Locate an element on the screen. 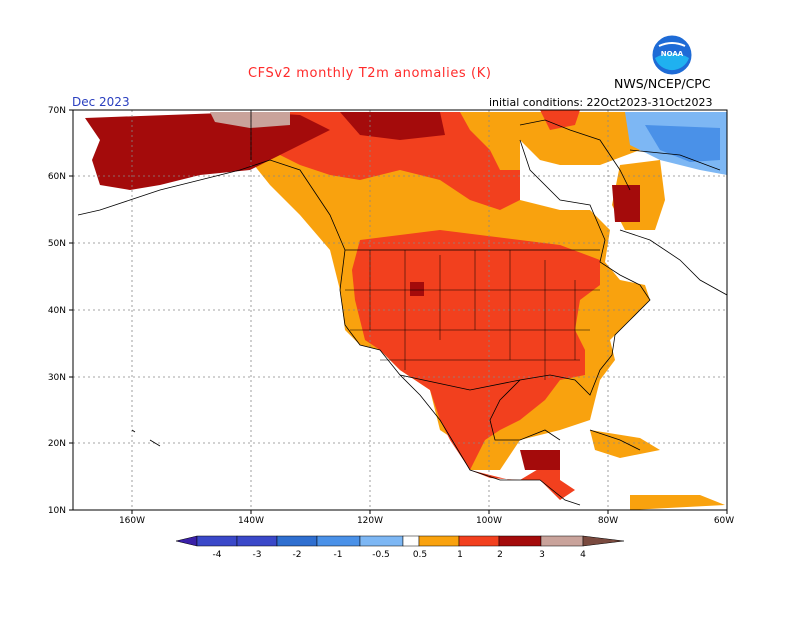 This screenshot has height=618, width=800. initial-conditions: initial conditions: 22Oct2023-31Oct2023 is located at coordinates (601, 102).